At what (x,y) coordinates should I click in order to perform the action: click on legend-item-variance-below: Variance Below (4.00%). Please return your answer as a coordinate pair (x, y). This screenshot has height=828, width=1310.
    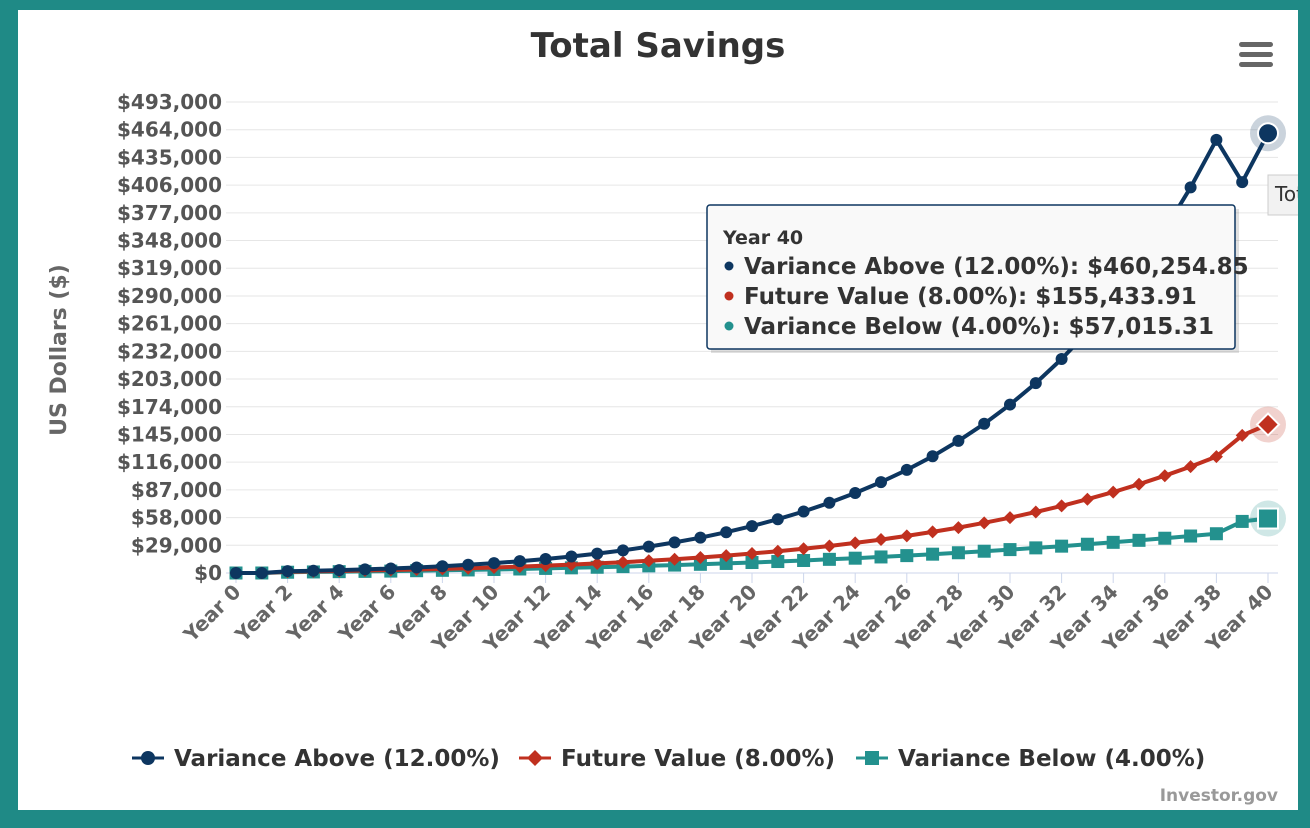
    Looking at the image, I should click on (1030, 759).